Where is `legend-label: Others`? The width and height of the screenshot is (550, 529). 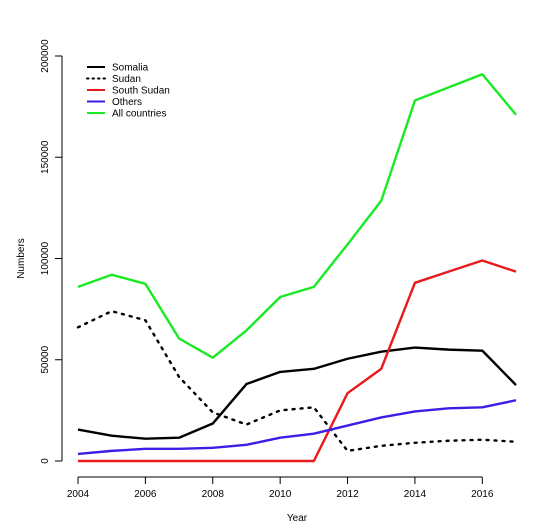 legend-label: Others is located at coordinates (127, 102).